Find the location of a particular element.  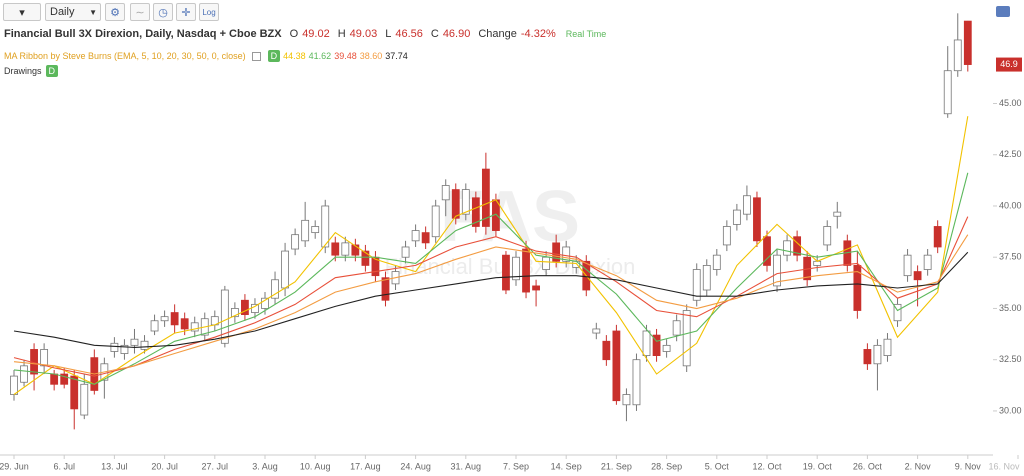

x-tick-label: 13. Jul is located at coordinates (114, 466).